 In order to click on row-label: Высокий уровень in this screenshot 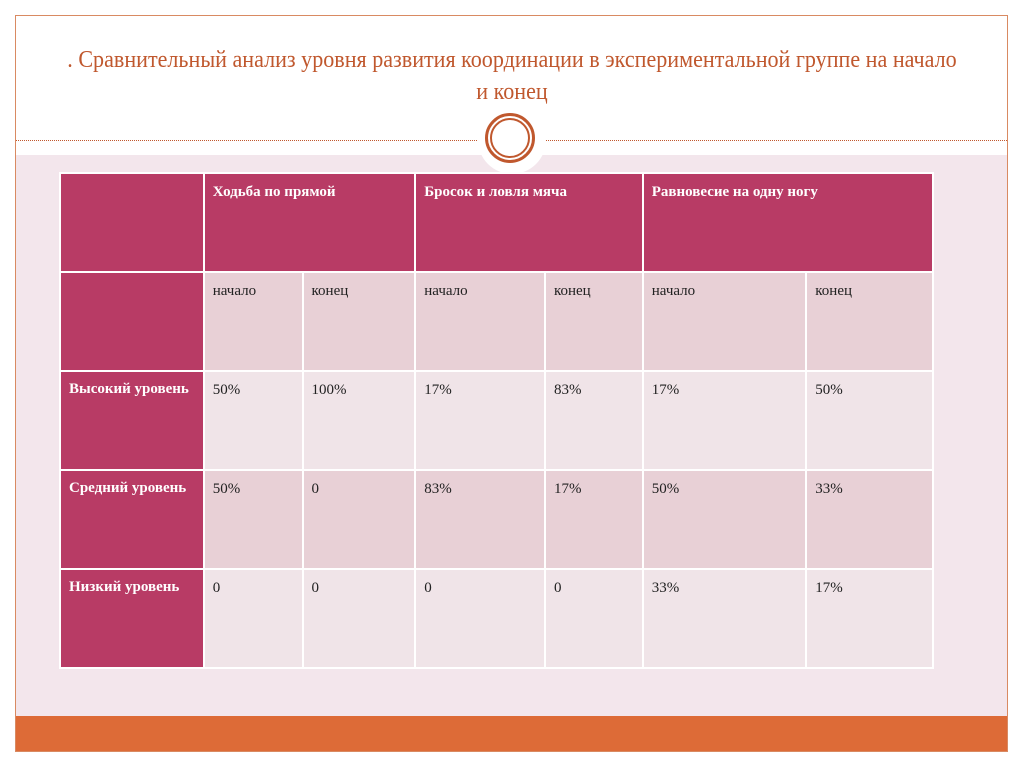, I will do `click(132, 420)`.